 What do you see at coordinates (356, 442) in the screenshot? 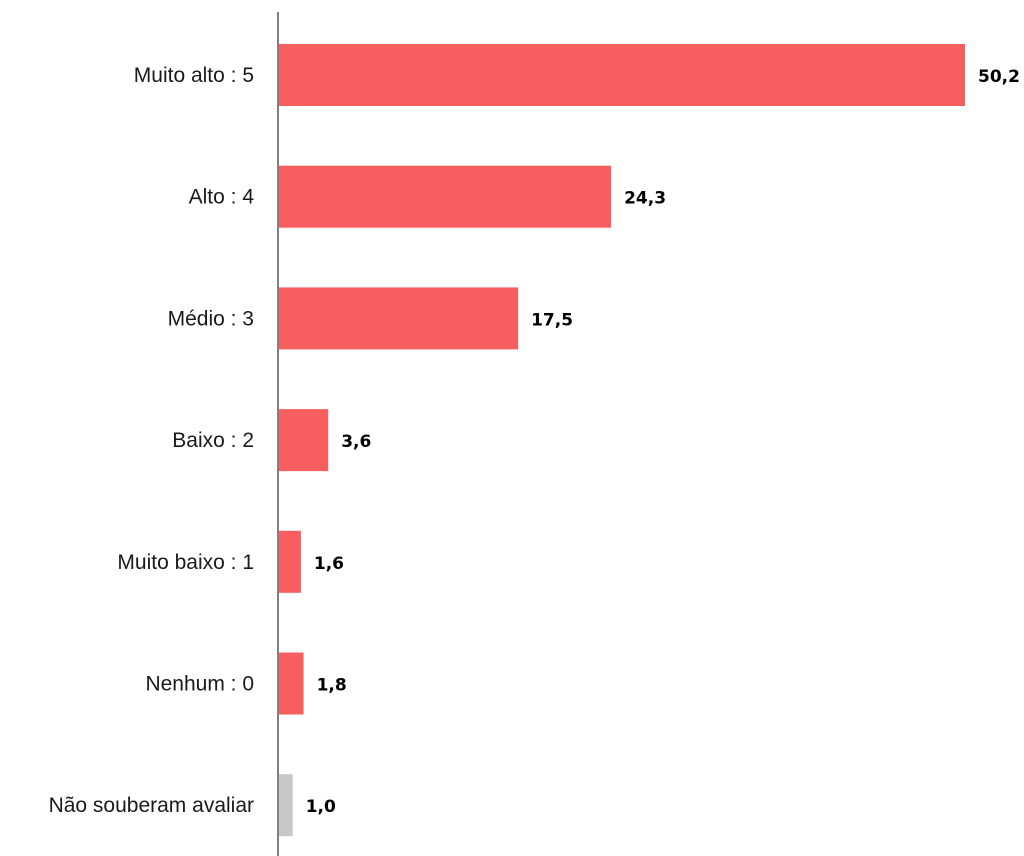
I see `value-label: 3,6` at bounding box center [356, 442].